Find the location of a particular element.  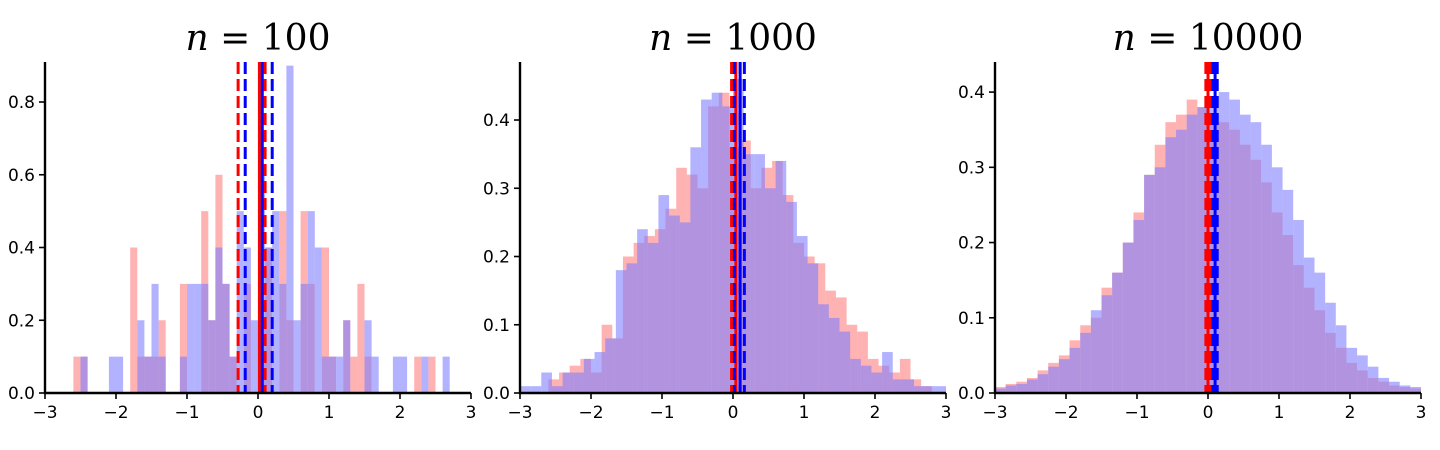

chart-title: n = 100 is located at coordinates (258, 38).